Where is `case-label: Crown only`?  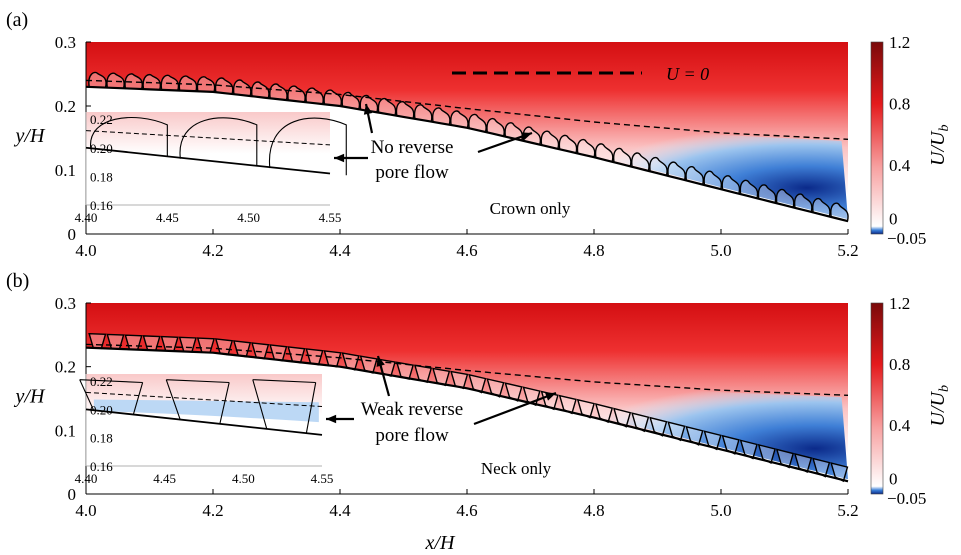
case-label: Crown only is located at coordinates (530, 208).